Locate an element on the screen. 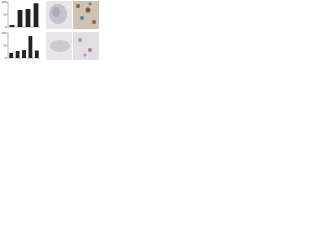 The height and width of the screenshot is (240, 320). micrographs is located at coordinates (72, 30).